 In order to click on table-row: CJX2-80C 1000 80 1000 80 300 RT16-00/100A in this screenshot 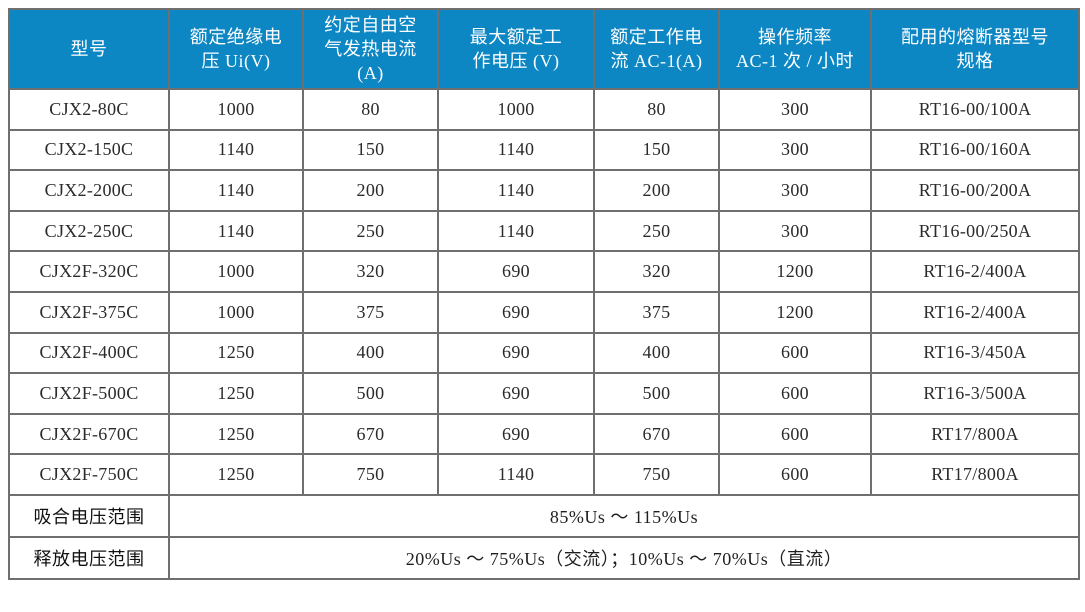, I will do `click(544, 109)`.